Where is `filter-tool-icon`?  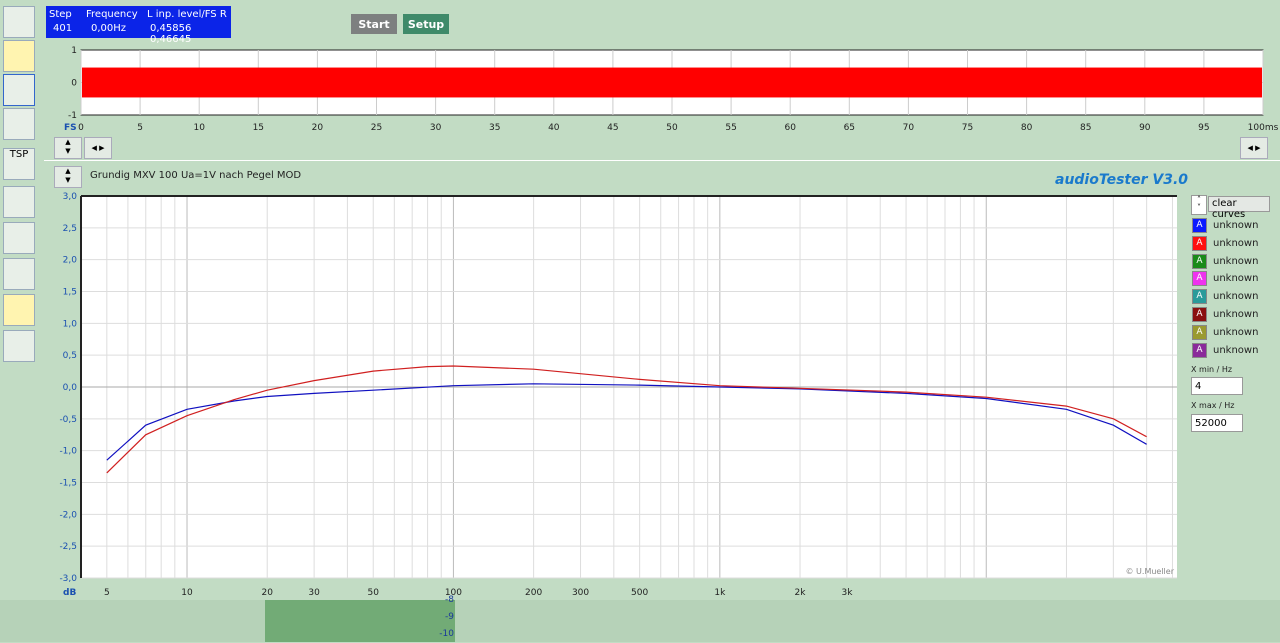
filter-tool-icon is located at coordinates (19, 238).